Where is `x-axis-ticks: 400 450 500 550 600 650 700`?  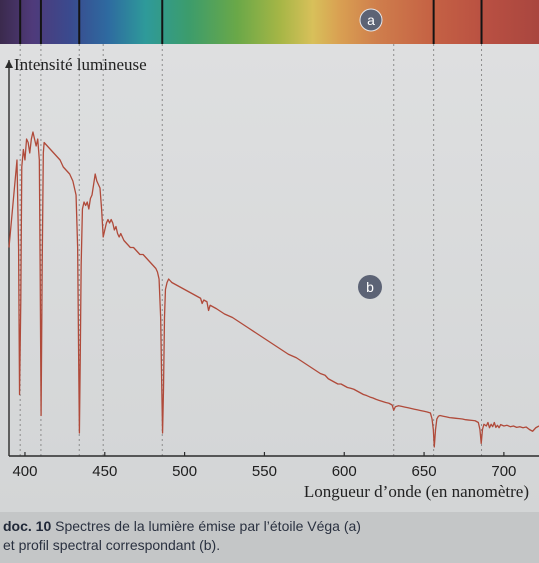 x-axis-ticks: 400 450 500 550 600 650 700 is located at coordinates (264, 466).